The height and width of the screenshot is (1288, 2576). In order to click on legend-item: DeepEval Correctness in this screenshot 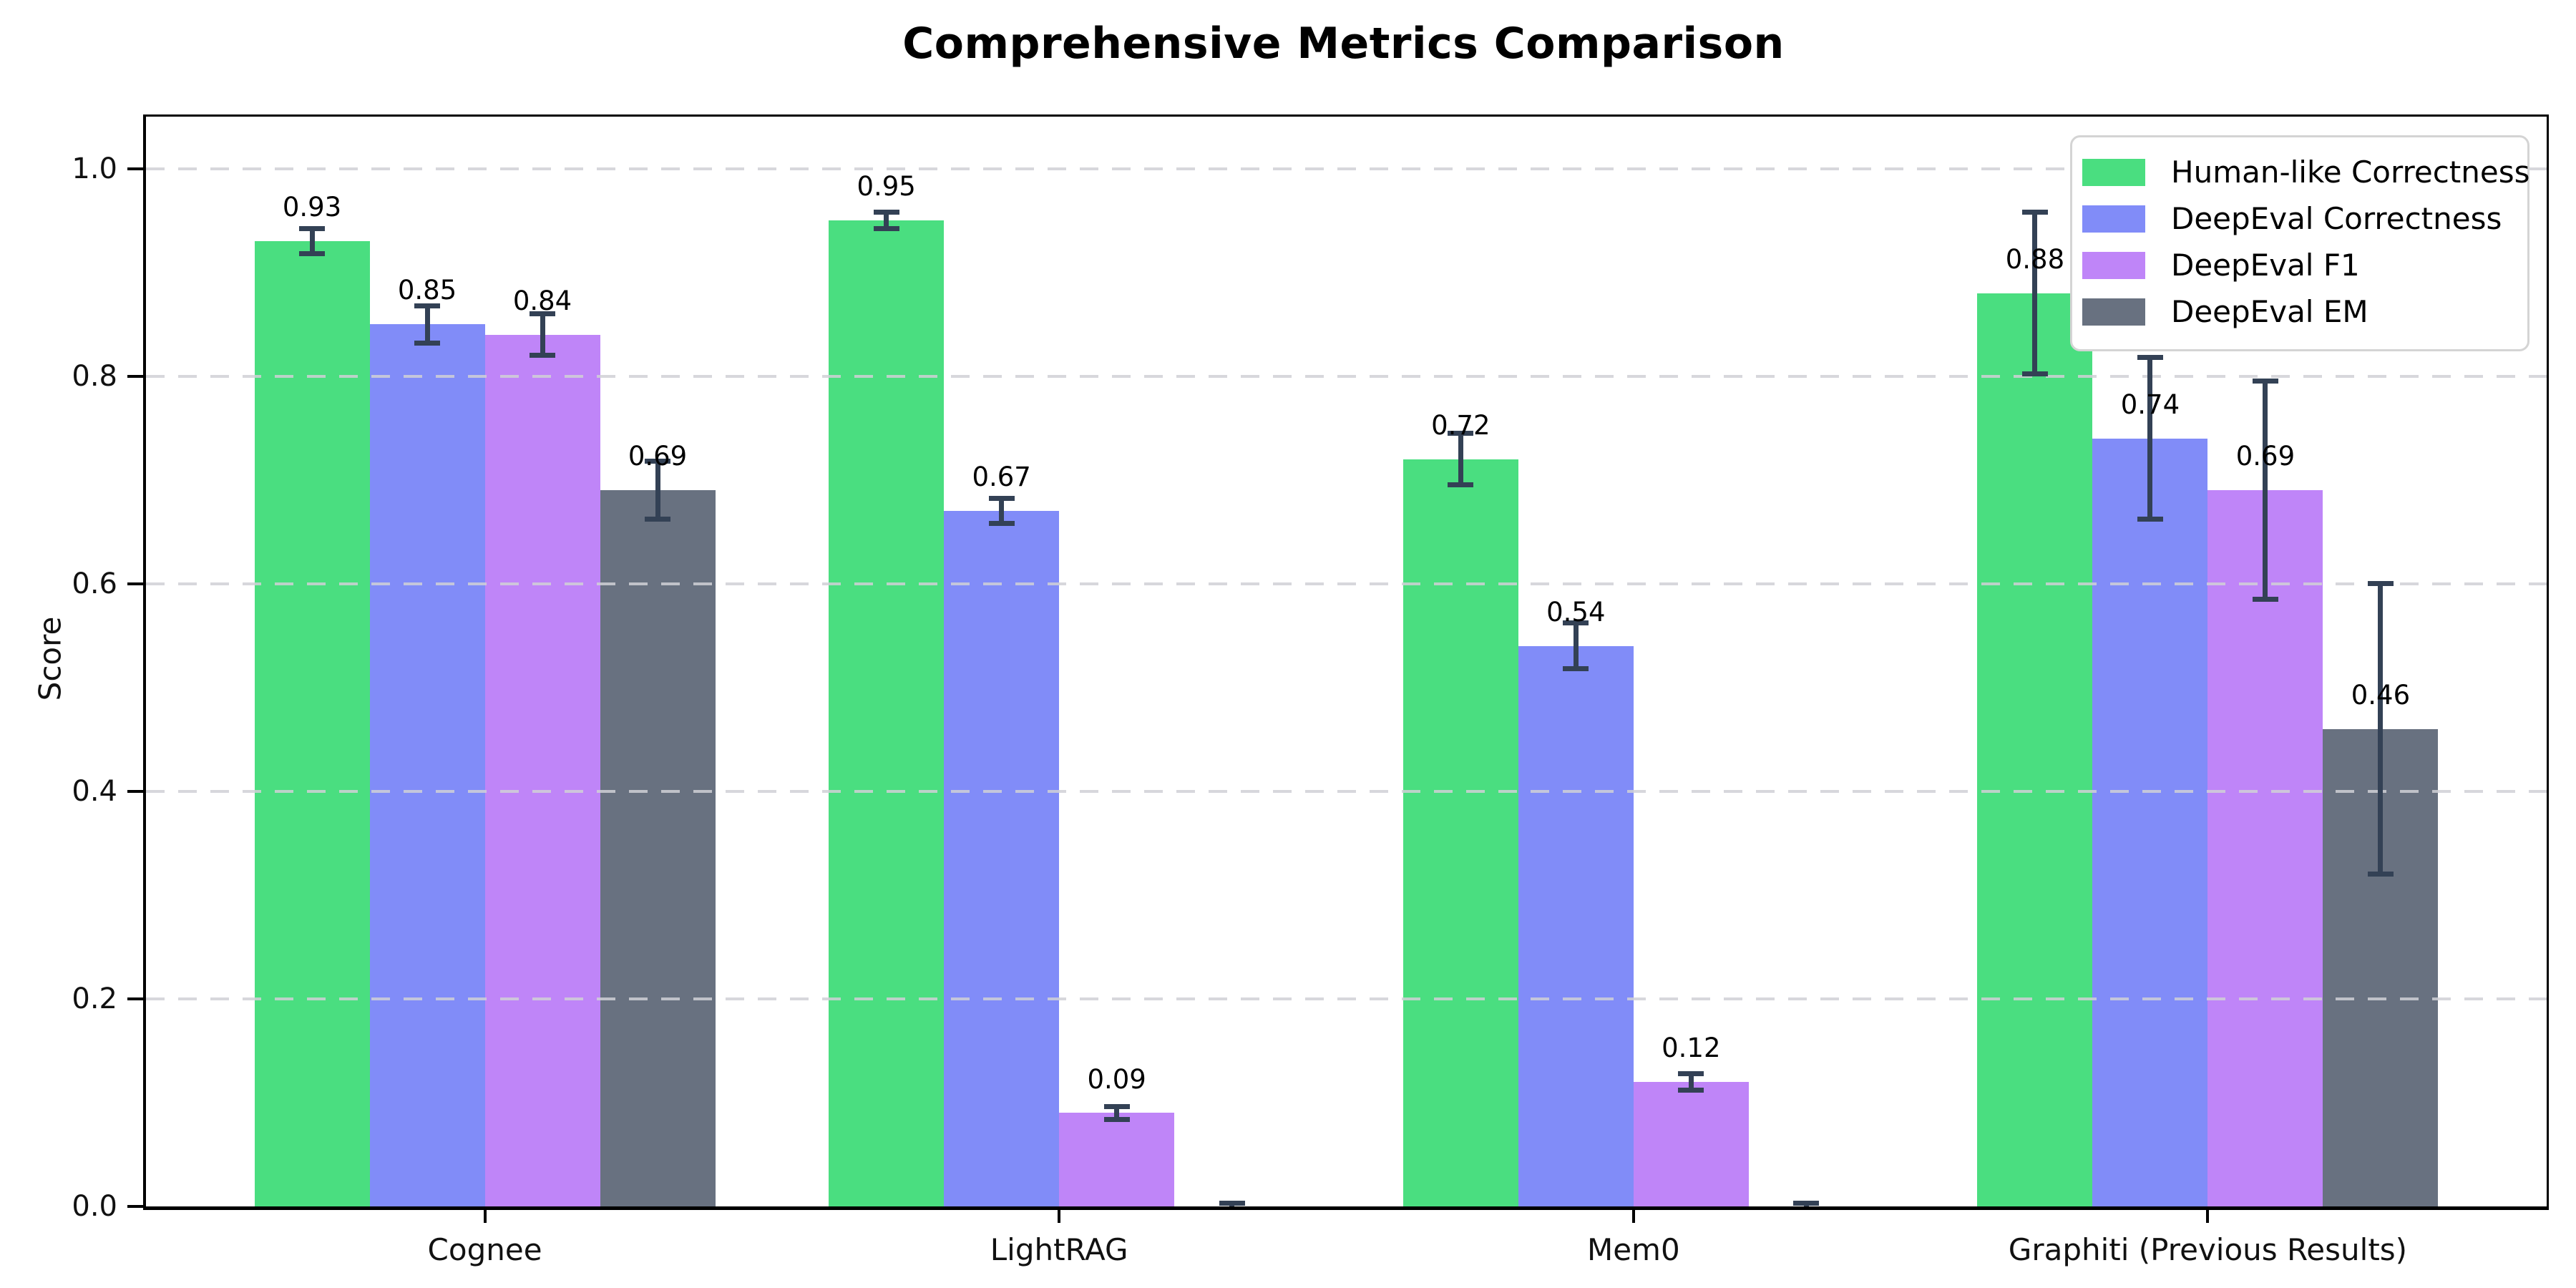, I will do `click(2297, 218)`.